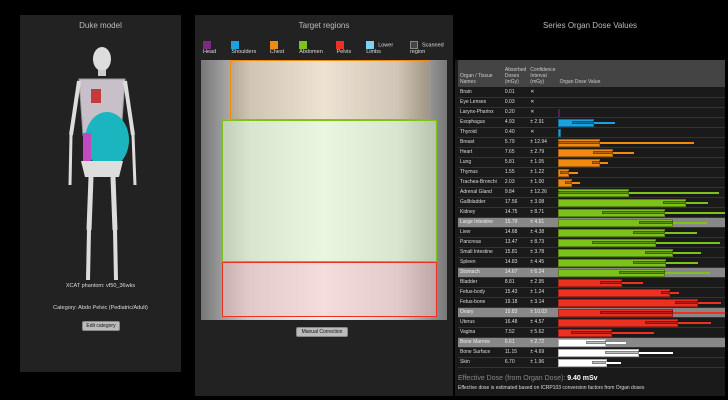  Describe the element at coordinates (543, 73) in the screenshot. I see `header-ci: Confidence Interval (mGy)` at that location.